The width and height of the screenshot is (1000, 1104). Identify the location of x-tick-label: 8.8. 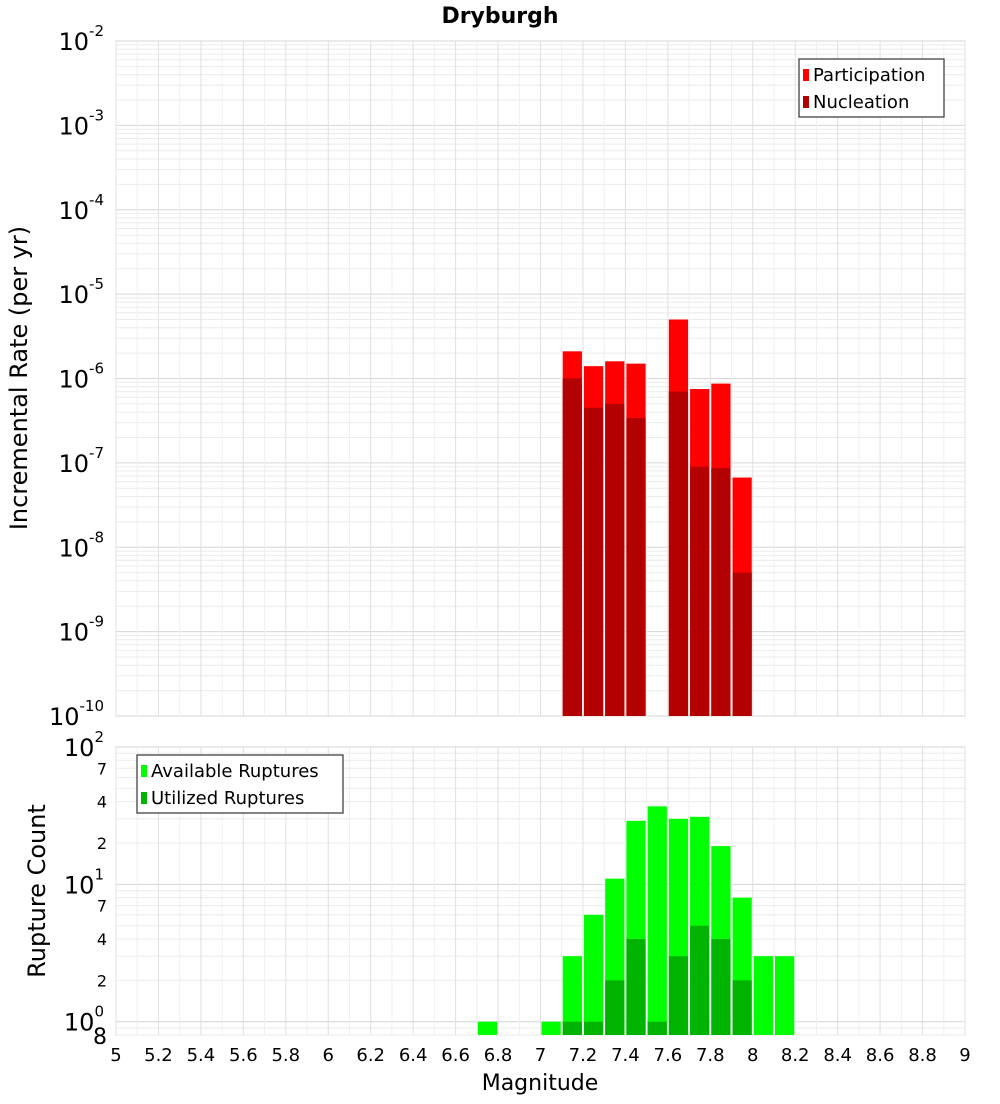
(922, 1055).